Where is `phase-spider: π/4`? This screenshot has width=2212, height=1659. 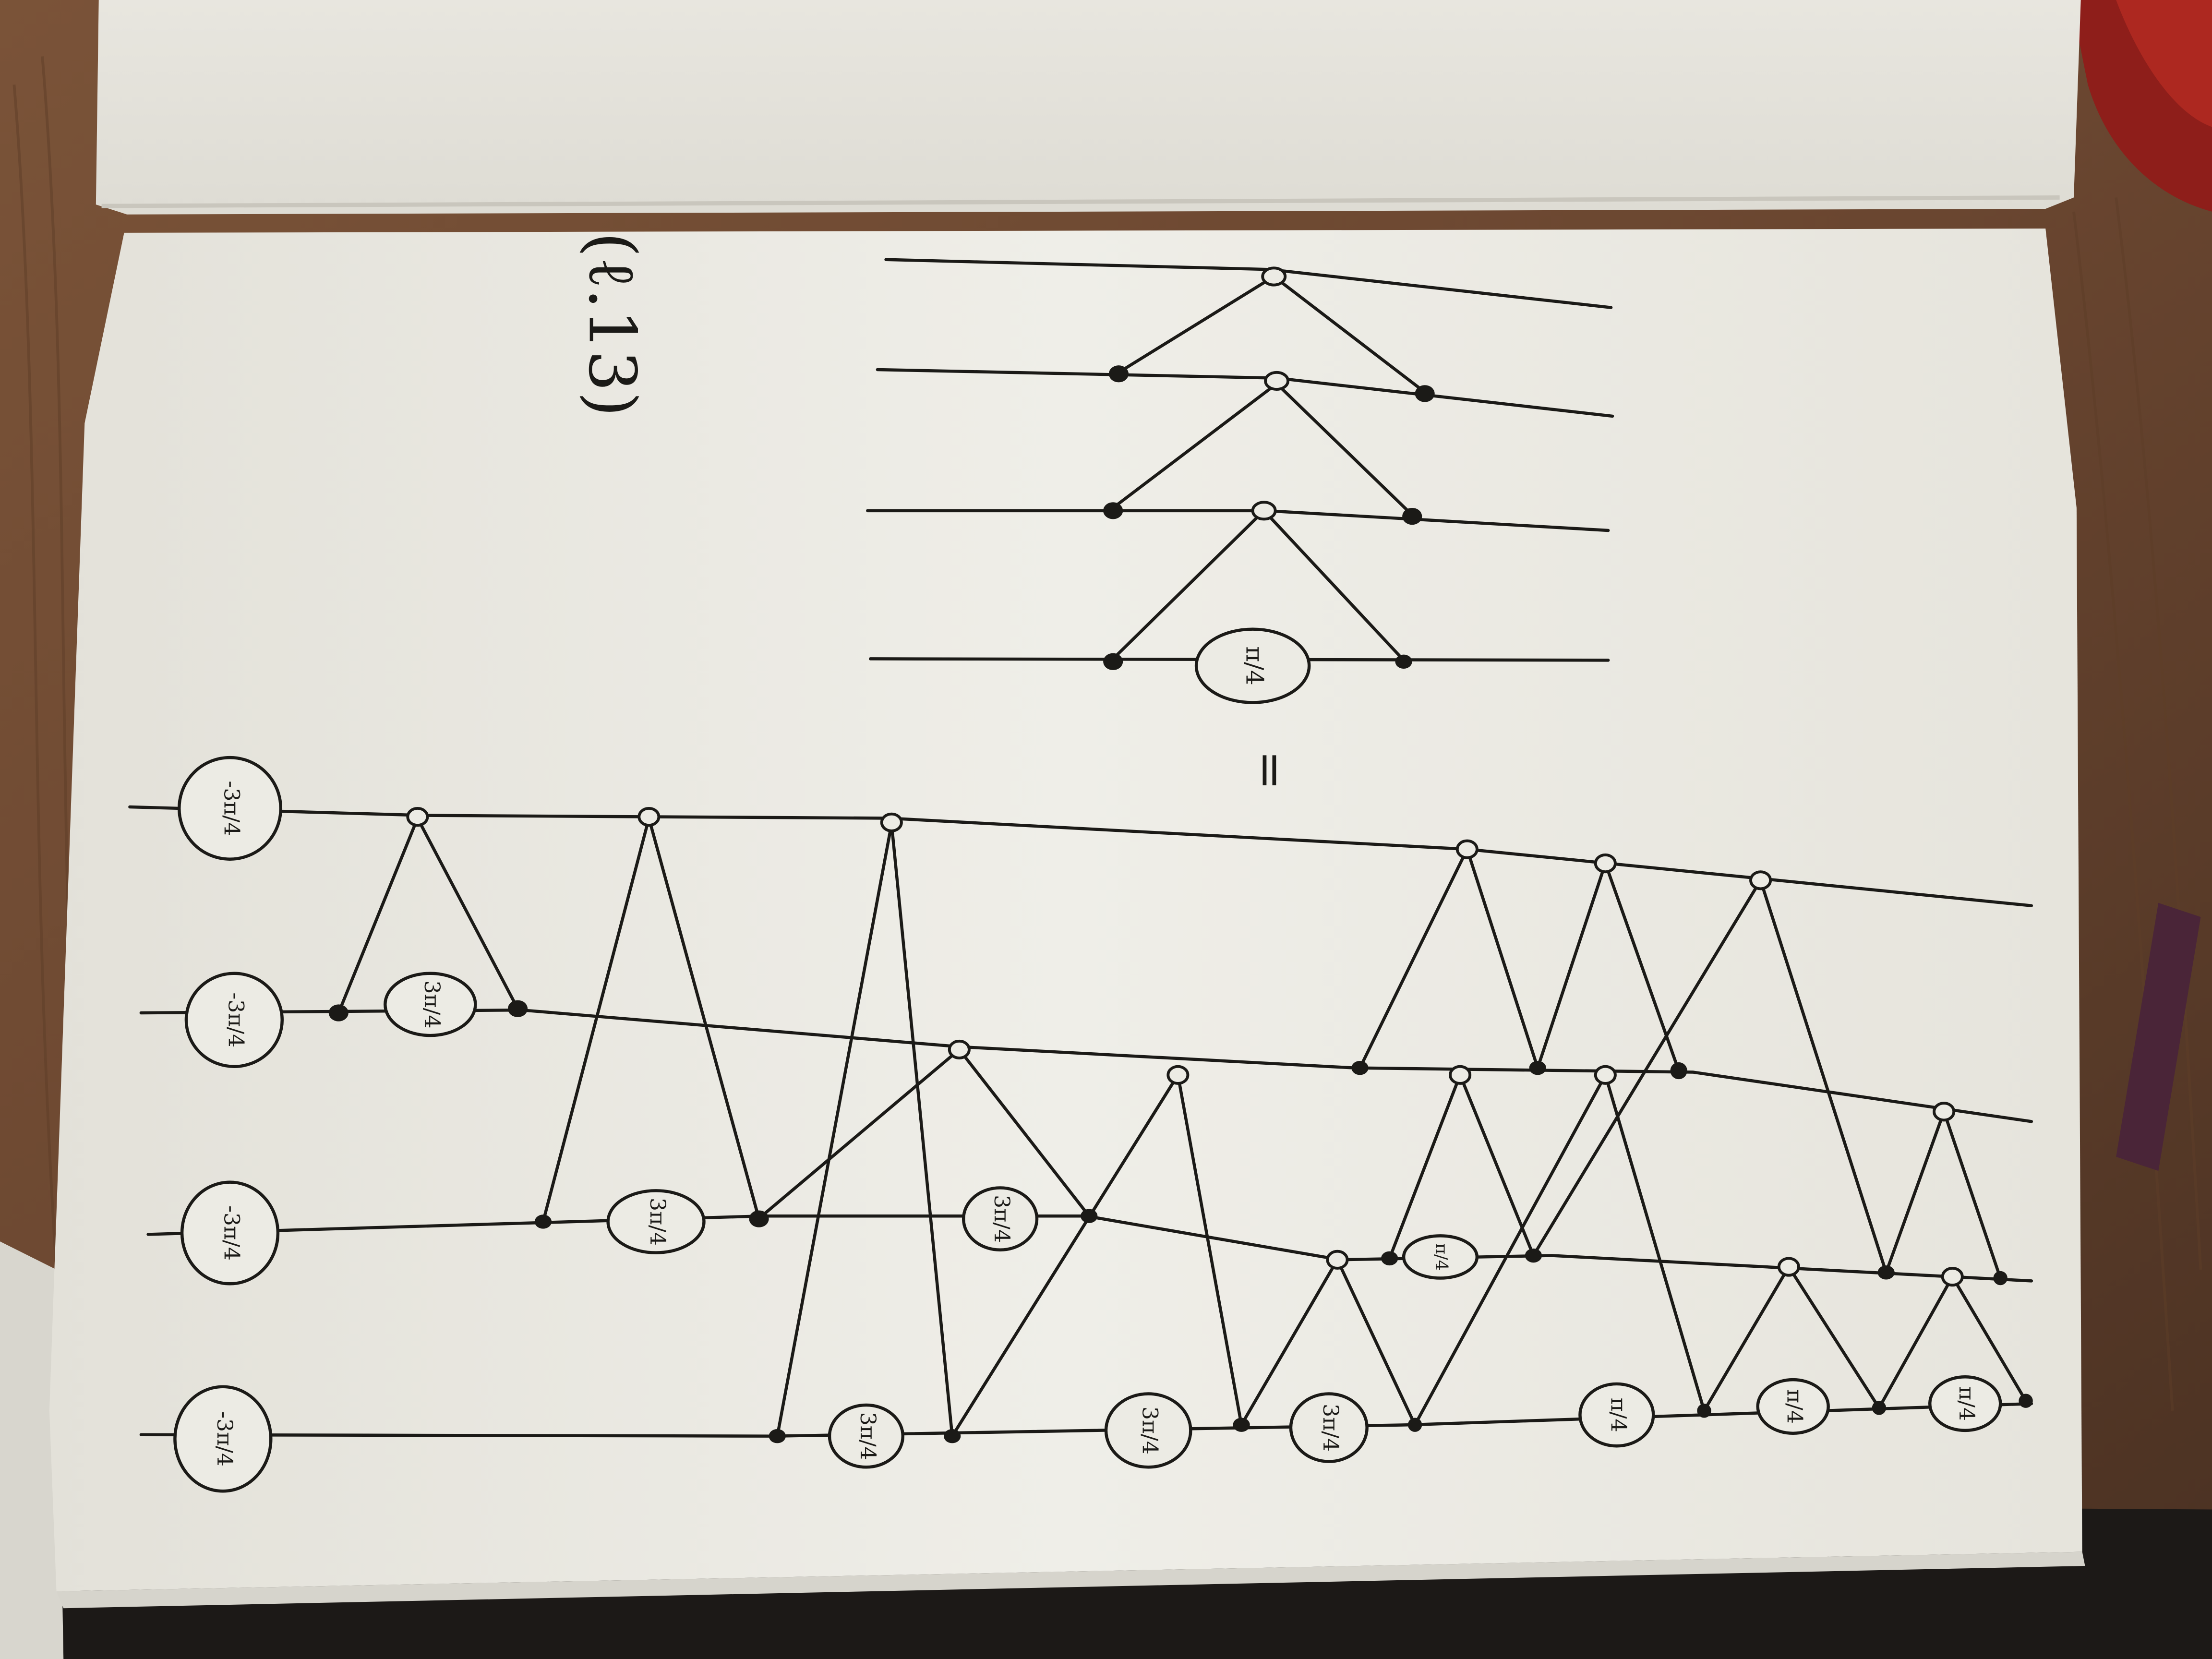 phase-spider: π/4 is located at coordinates (1252, 665).